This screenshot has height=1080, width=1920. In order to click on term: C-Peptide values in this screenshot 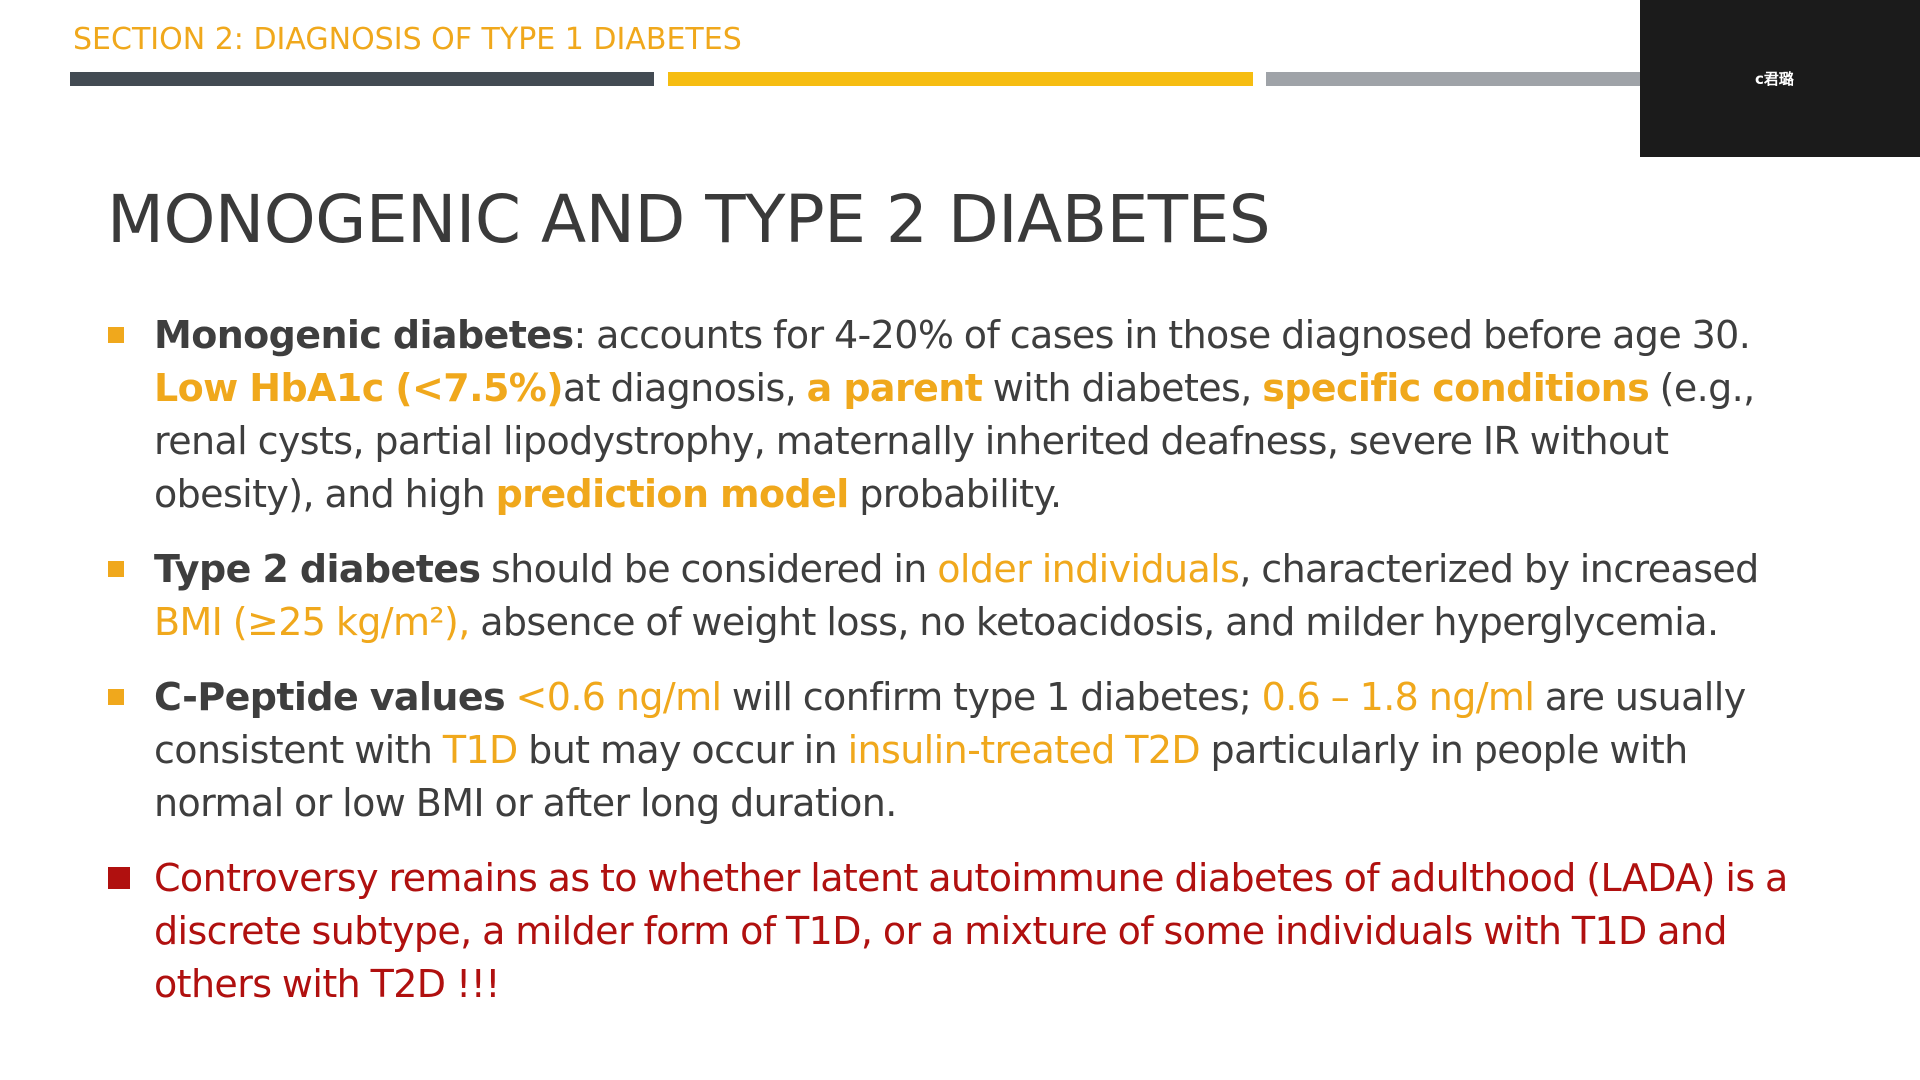, I will do `click(330, 697)`.